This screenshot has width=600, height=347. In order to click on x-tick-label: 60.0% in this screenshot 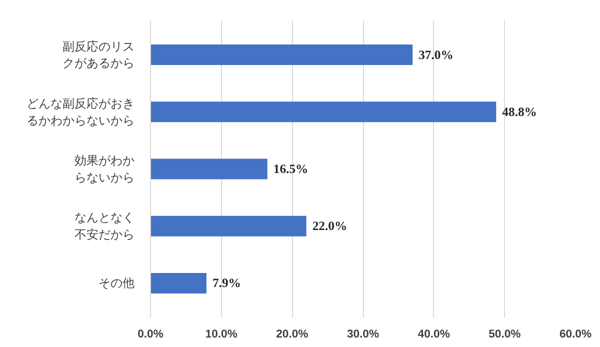, I will do `click(575, 334)`.